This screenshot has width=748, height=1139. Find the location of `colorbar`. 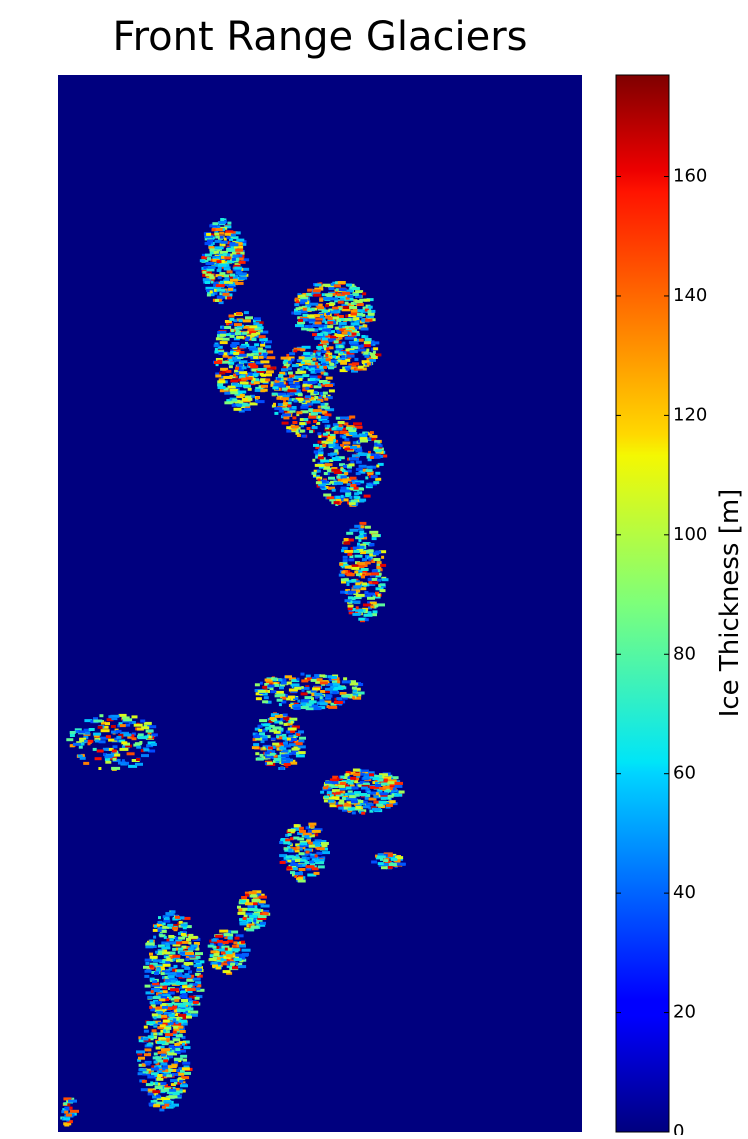

colorbar is located at coordinates (642, 603).